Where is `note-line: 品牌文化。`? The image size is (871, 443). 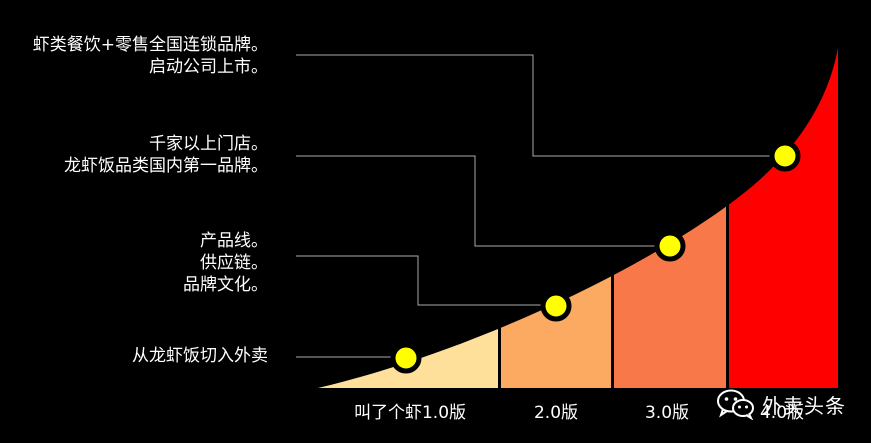 note-line: 品牌文化。 is located at coordinates (225, 285).